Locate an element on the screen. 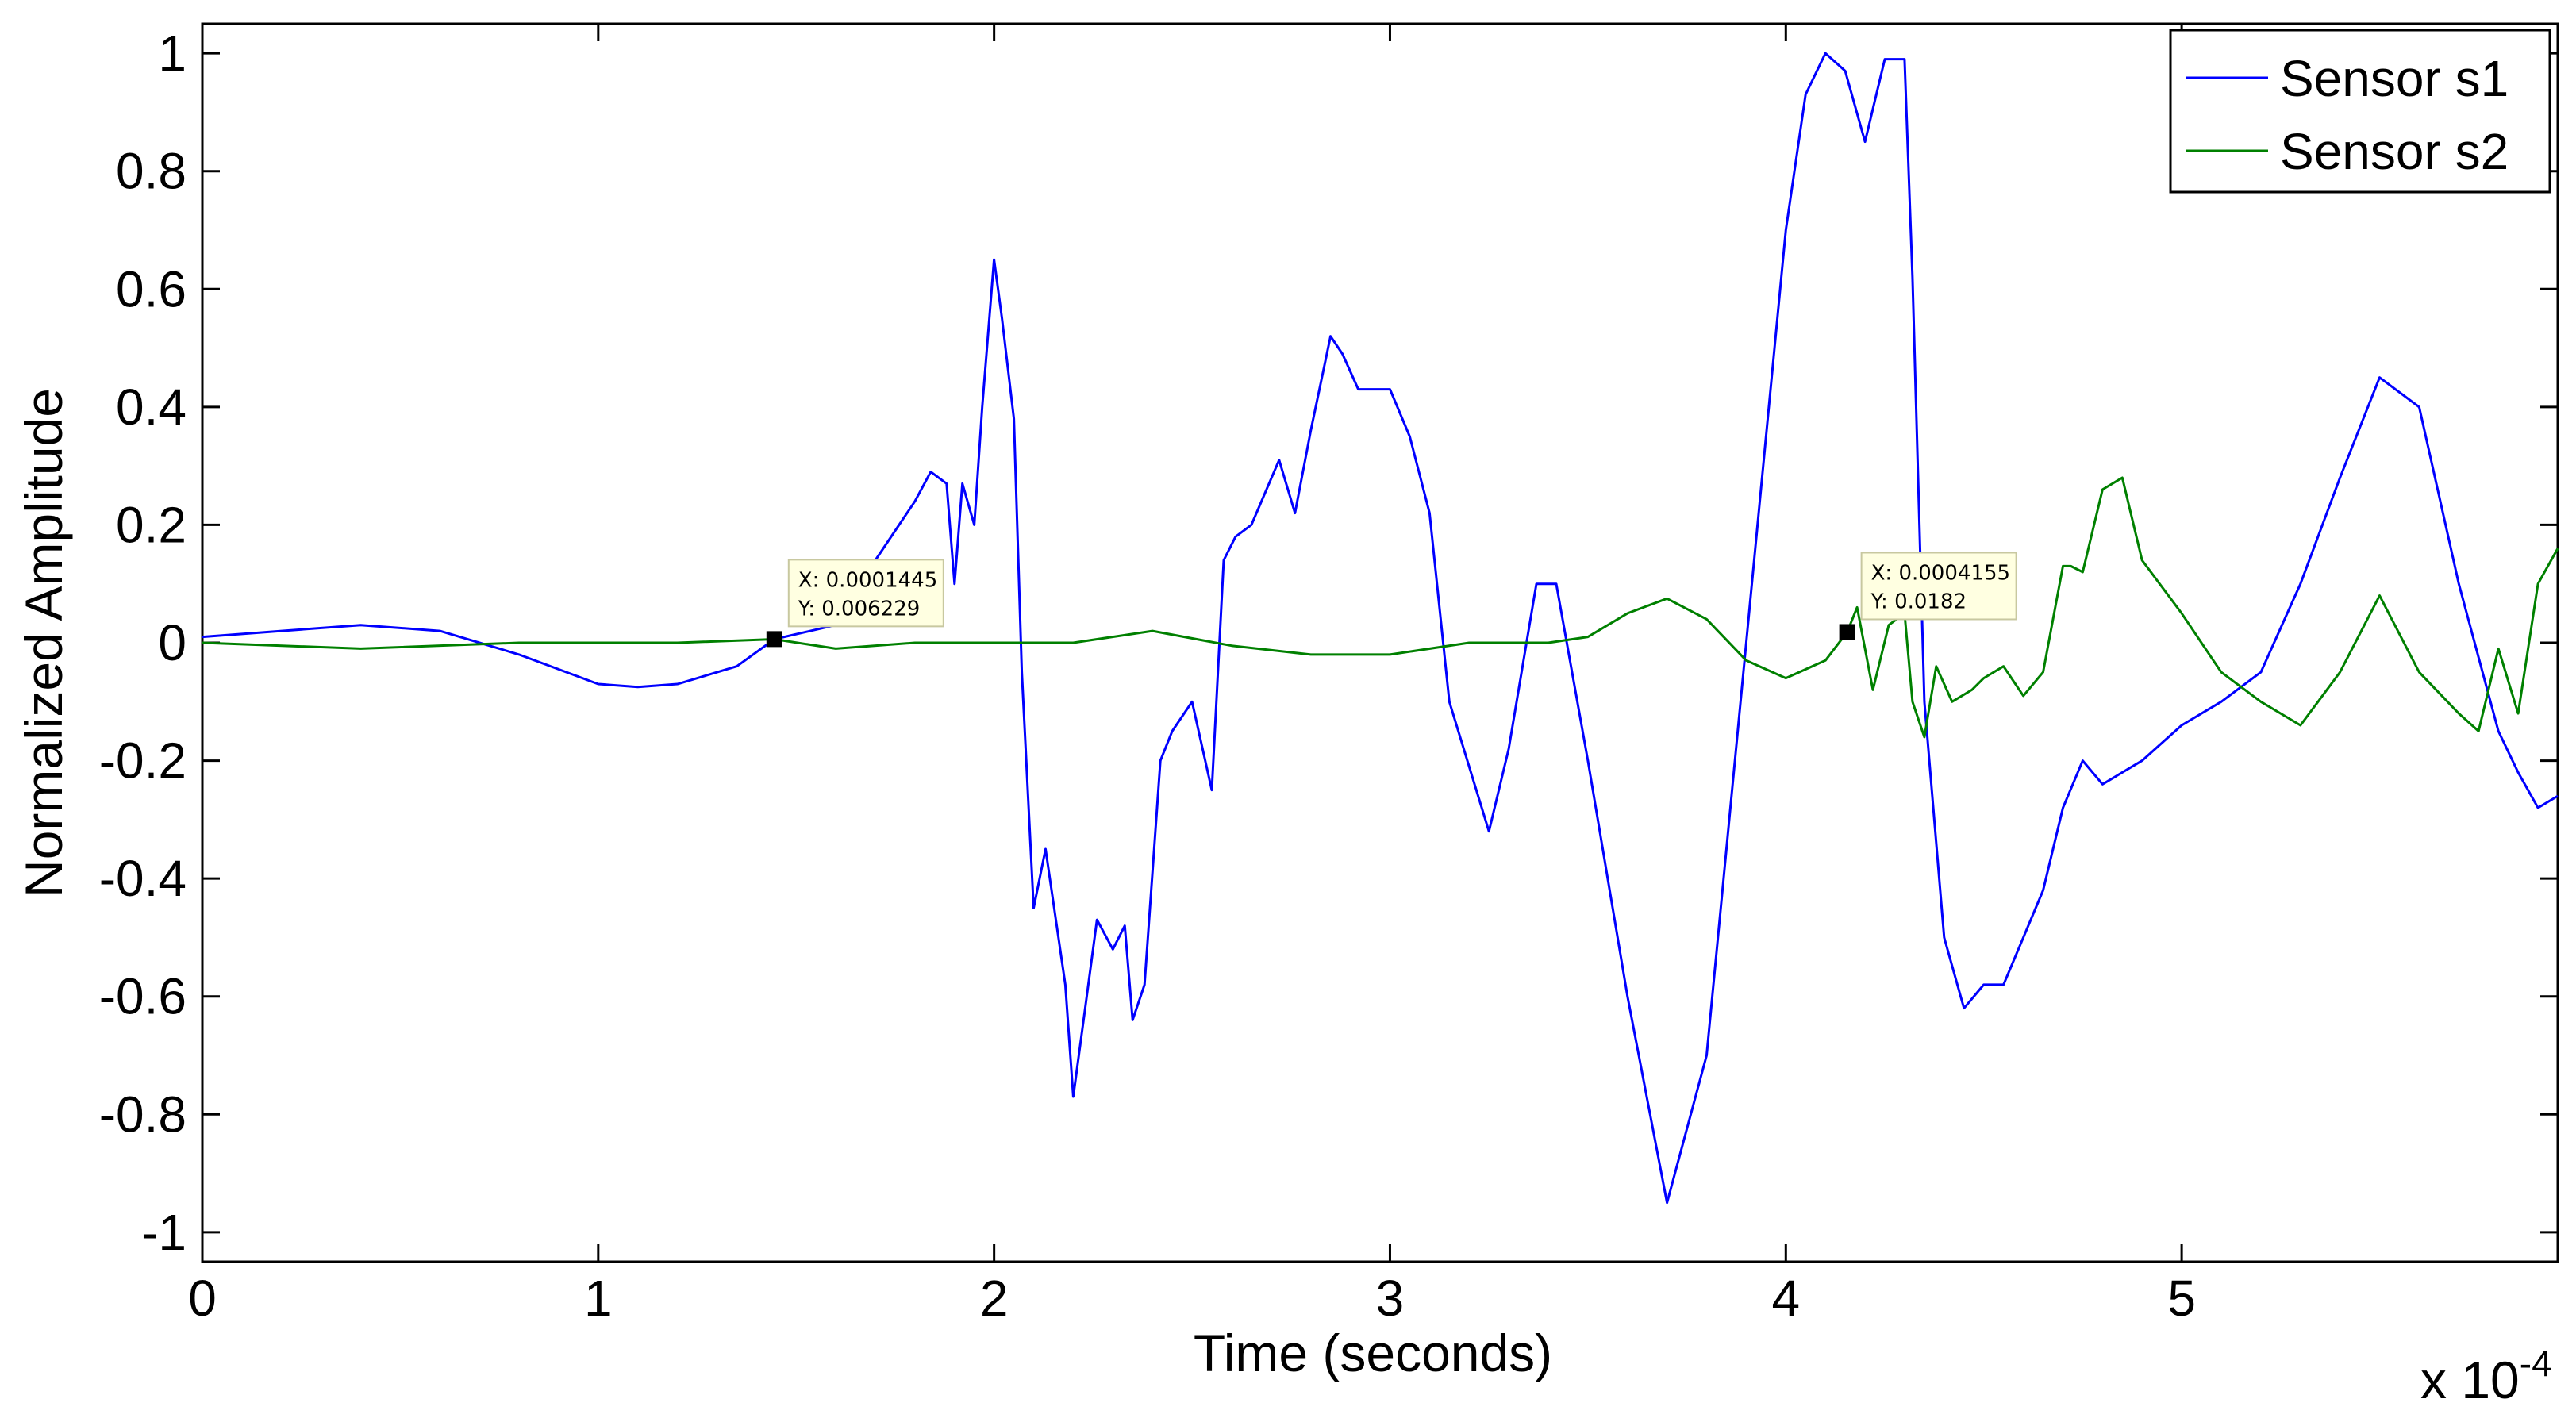 This screenshot has height=1422, width=2576. data-tip: X: 0.0004155 Y: 0.0182 is located at coordinates (1928, 596).